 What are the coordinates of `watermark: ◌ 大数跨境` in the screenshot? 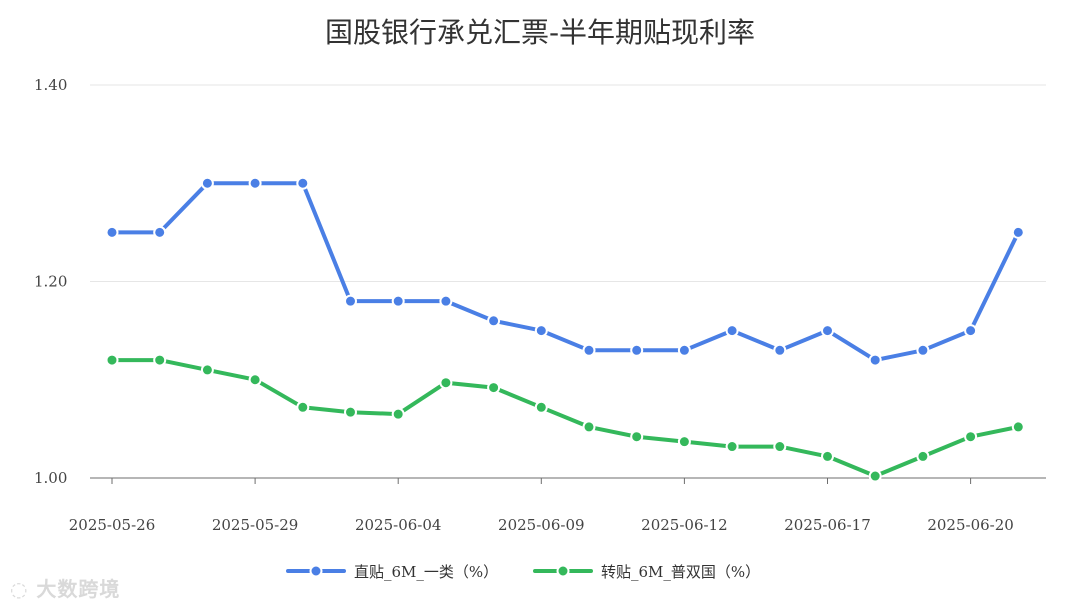 It's located at (65, 587).